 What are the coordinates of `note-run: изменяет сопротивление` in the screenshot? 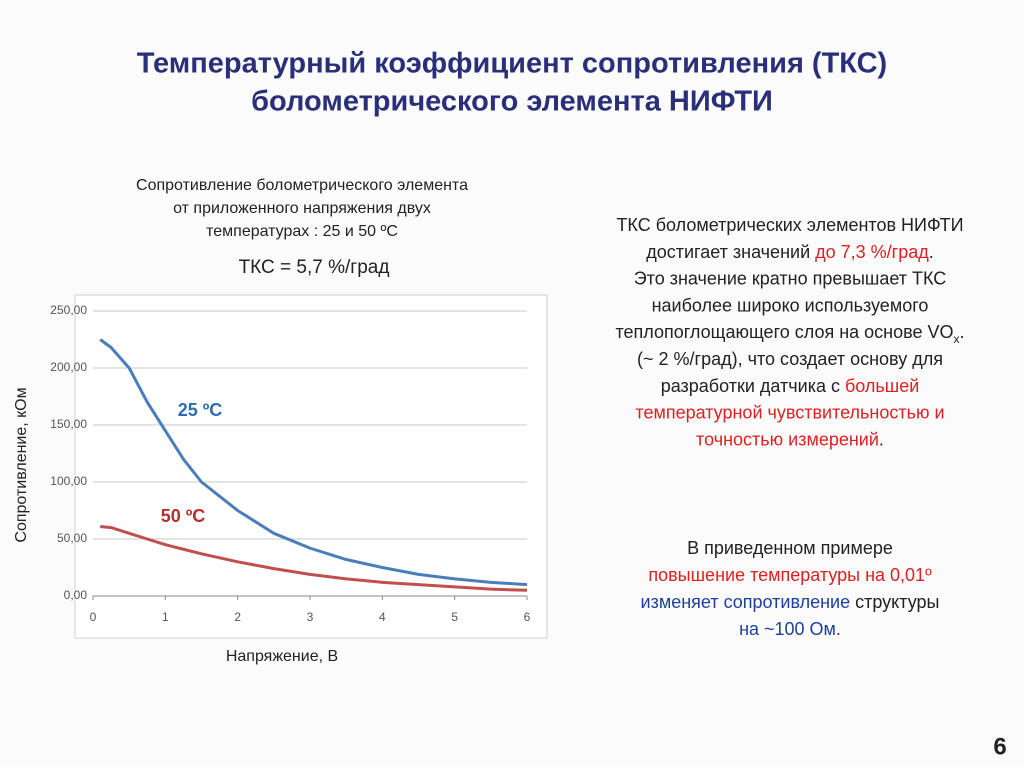 It's located at (746, 602).